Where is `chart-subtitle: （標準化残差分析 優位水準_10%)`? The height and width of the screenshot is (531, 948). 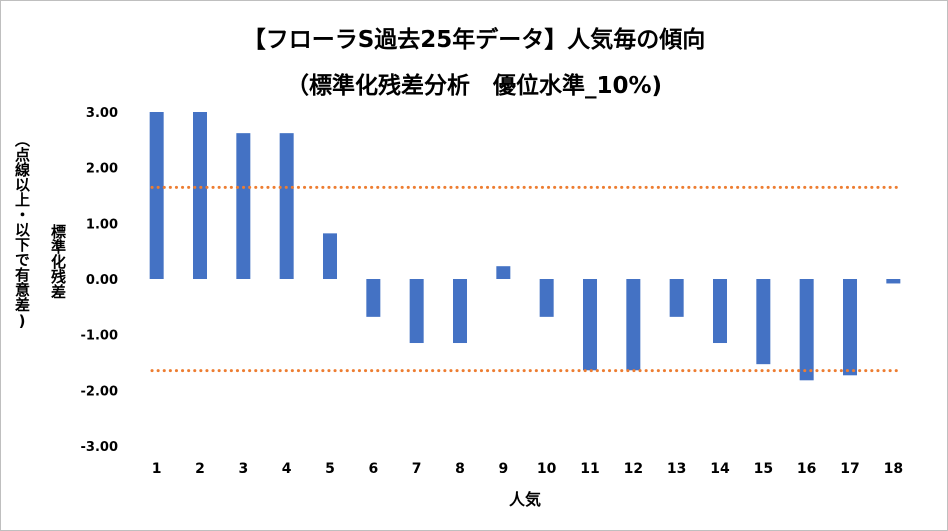 chart-subtitle: （標準化残差分析 優位水準_10%) is located at coordinates (474, 86).